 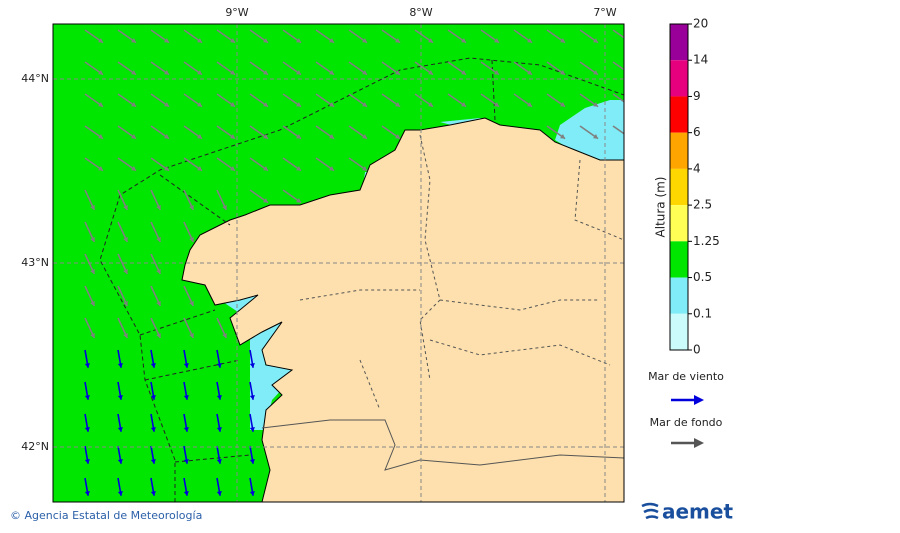 I want to click on colorbar-title: Altura (m), so click(x=661, y=206).